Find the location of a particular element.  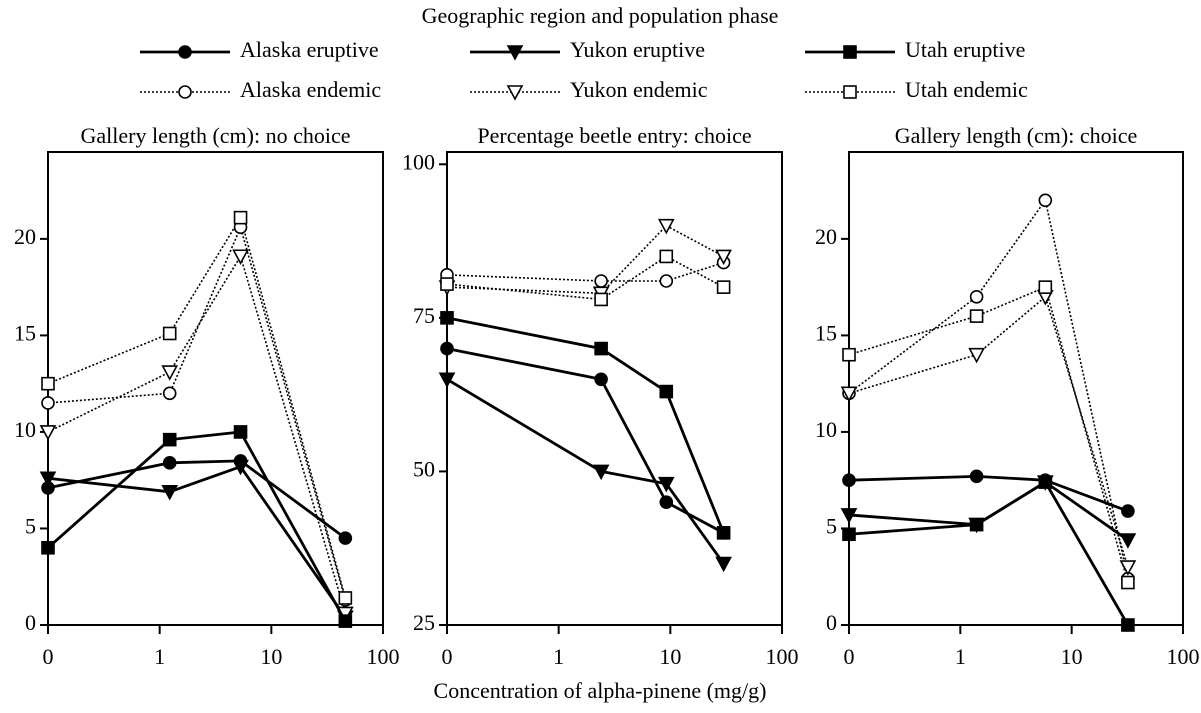

x-tick-label: 100 is located at coordinates (383, 656).